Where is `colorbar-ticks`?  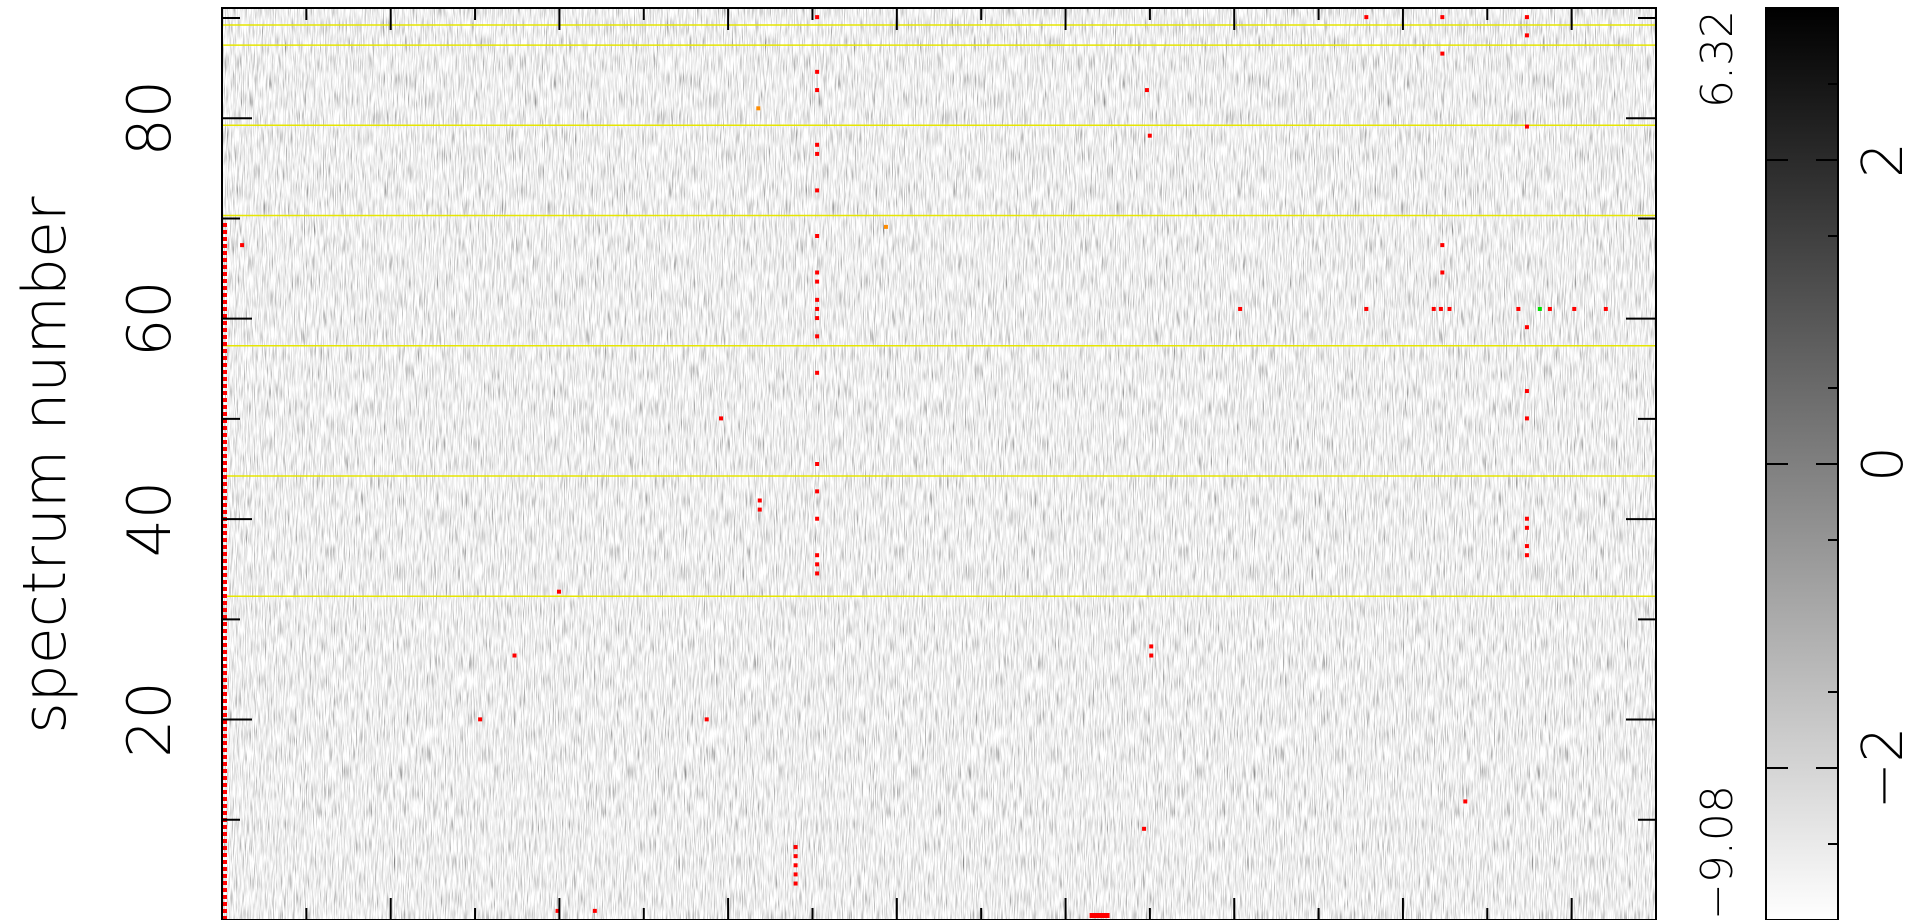
colorbar-ticks is located at coordinates (1802, 464).